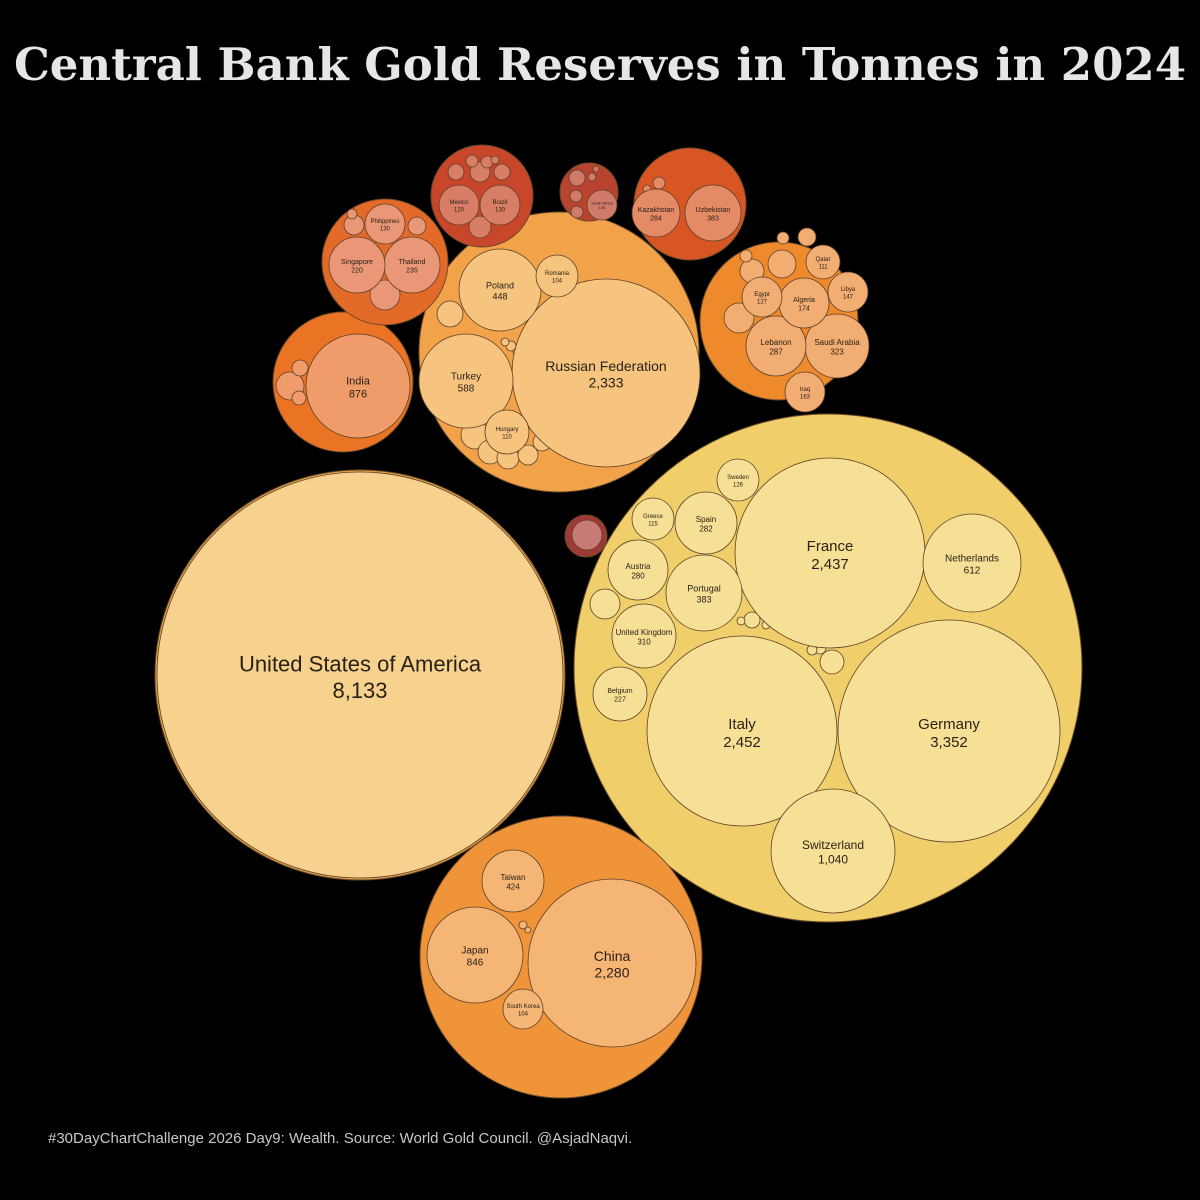 This screenshot has height=1200, width=1200. I want to click on country-label: Kazakhstan, so click(656, 210).